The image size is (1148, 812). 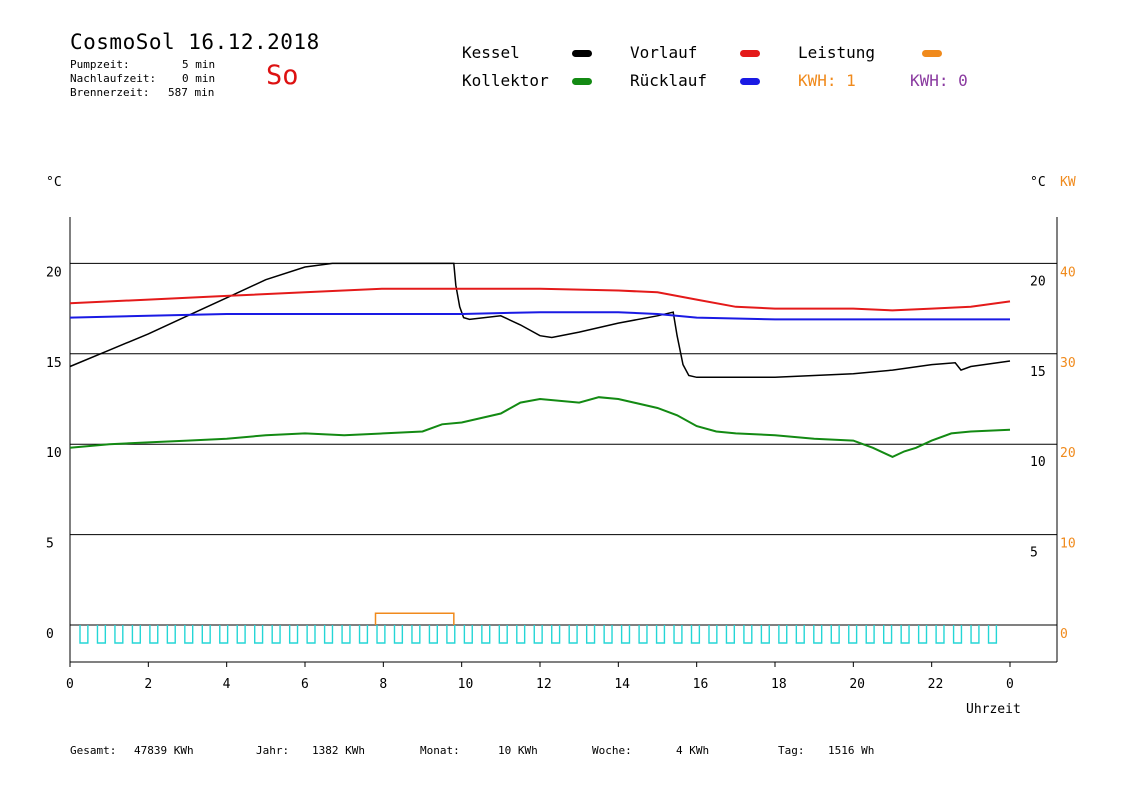 What do you see at coordinates (582, 53) in the screenshot?
I see `legend-swatch-kessel` at bounding box center [582, 53].